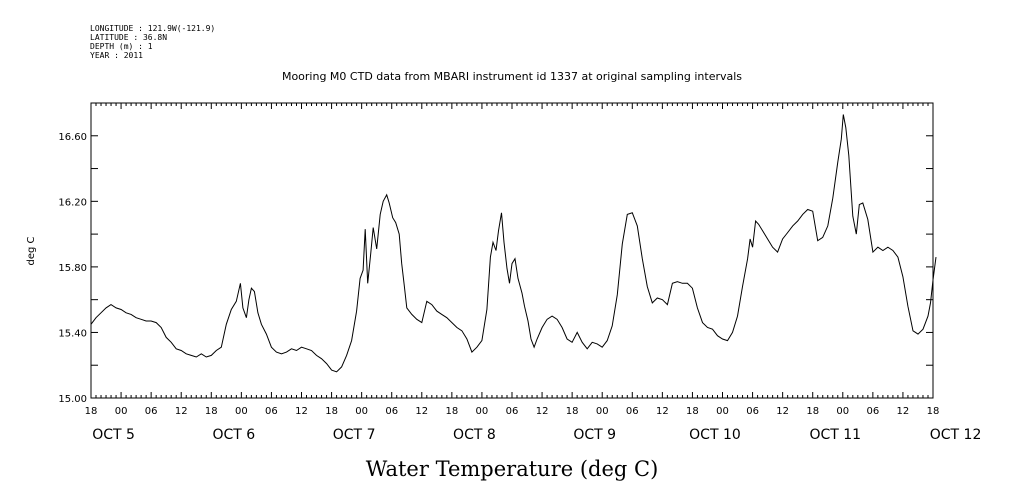 Image resolution: width=1009 pixels, height=504 pixels. What do you see at coordinates (72, 202) in the screenshot?
I see `y-tick-label: 16.20` at bounding box center [72, 202].